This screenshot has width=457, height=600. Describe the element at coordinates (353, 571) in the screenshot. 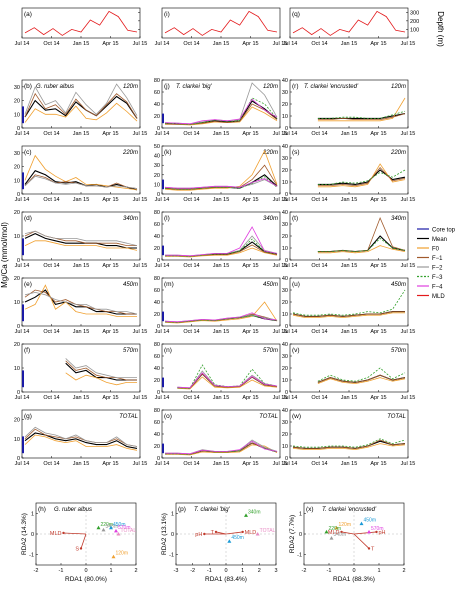

I see `x-tick-label: 0` at that location.